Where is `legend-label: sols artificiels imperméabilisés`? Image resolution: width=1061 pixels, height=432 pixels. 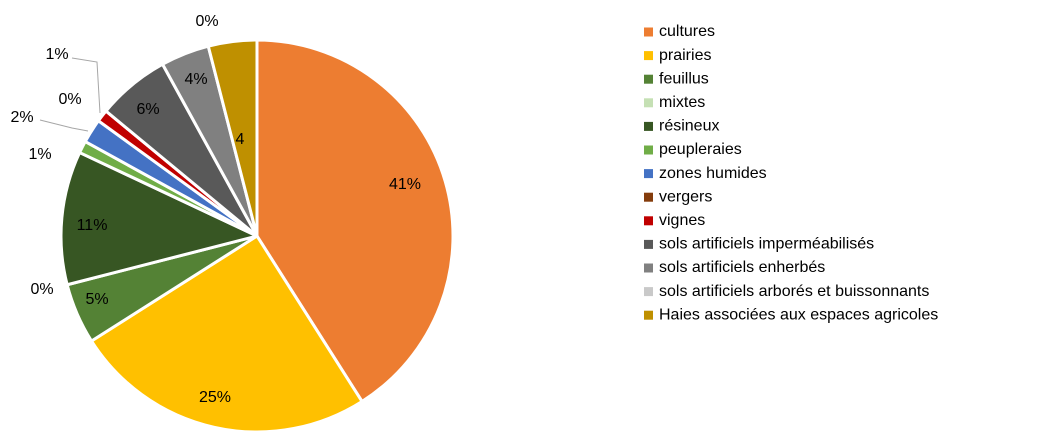 legend-label: sols artificiels imperméabilisés is located at coordinates (766, 244).